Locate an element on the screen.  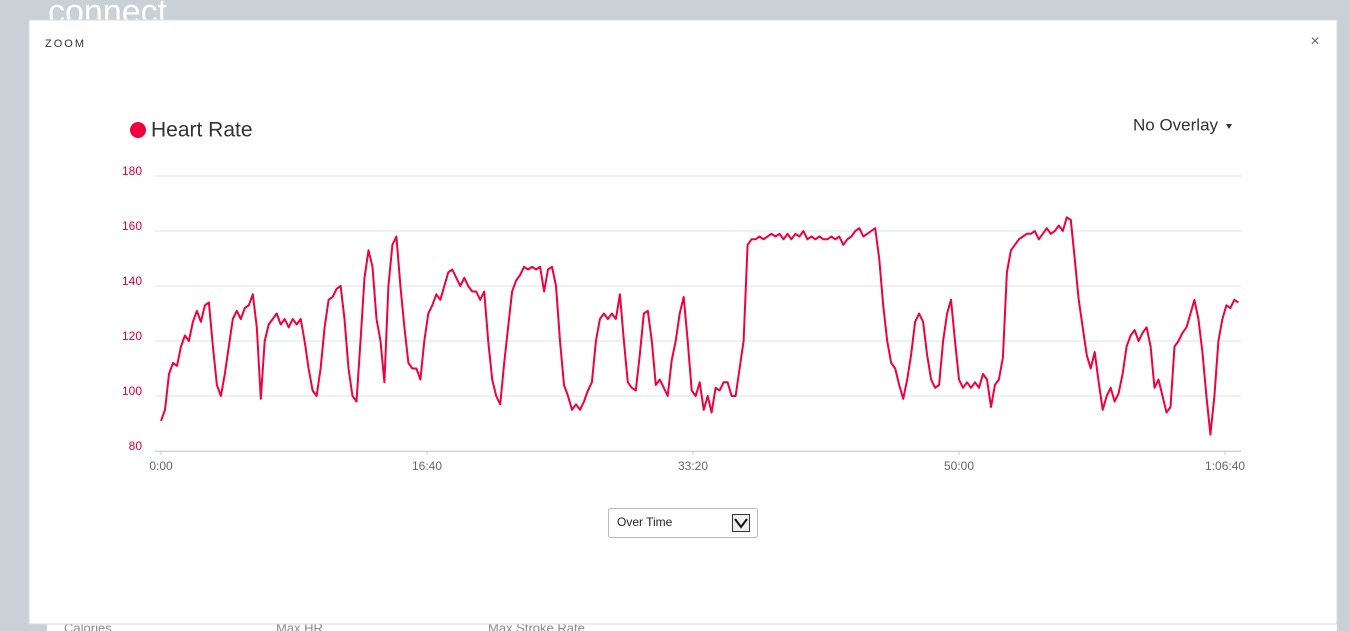
y-tick-label: 160 is located at coordinates (132, 226).